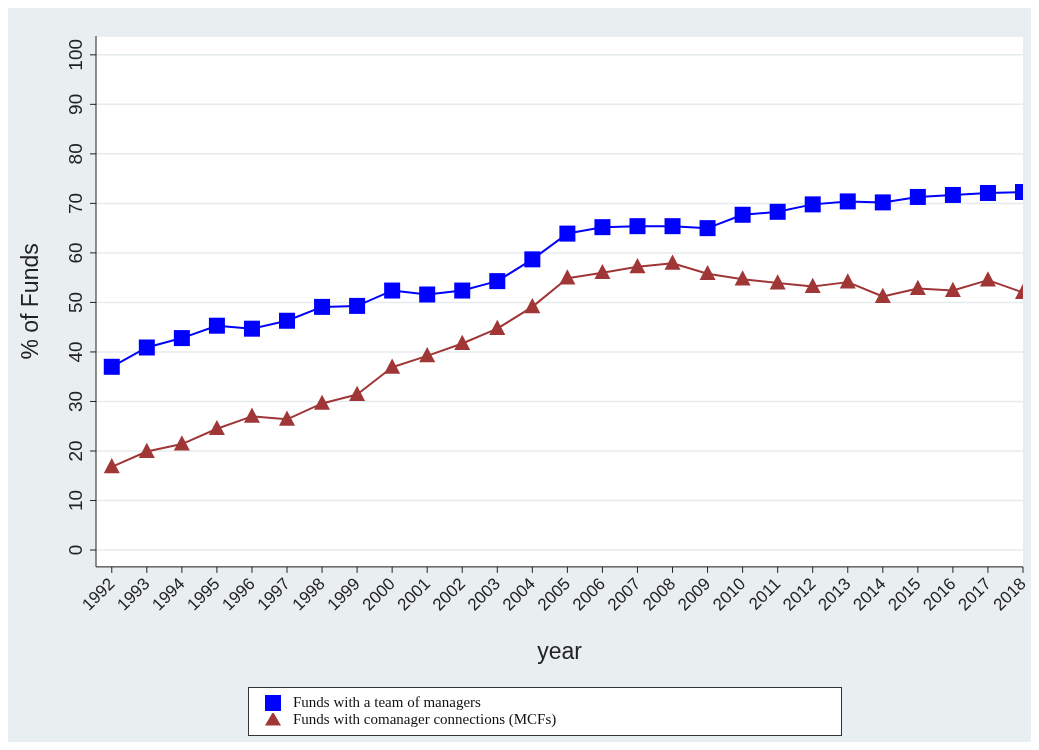 This screenshot has height=750, width=1039. What do you see at coordinates (560, 650) in the screenshot?
I see `x-axis-title: year` at bounding box center [560, 650].